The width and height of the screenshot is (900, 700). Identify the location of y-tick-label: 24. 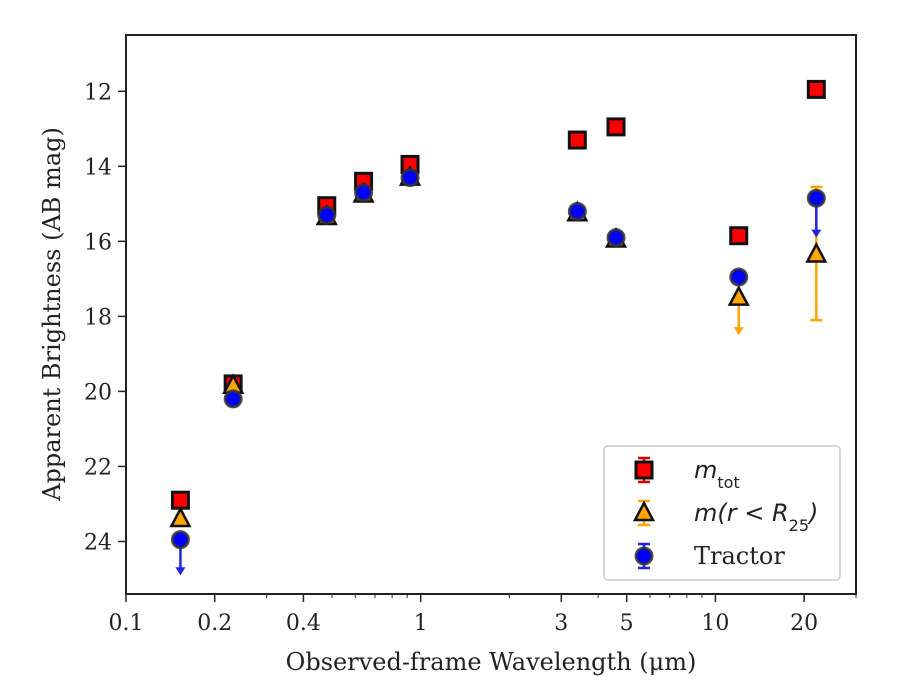
(98, 542).